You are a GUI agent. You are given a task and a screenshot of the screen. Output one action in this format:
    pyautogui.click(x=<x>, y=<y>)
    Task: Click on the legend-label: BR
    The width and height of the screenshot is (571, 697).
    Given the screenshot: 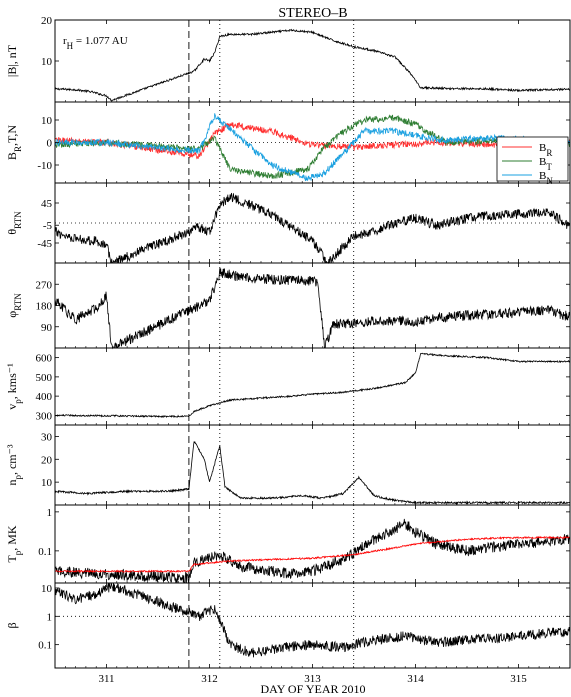 What is the action you would take?
    pyautogui.click(x=545, y=150)
    